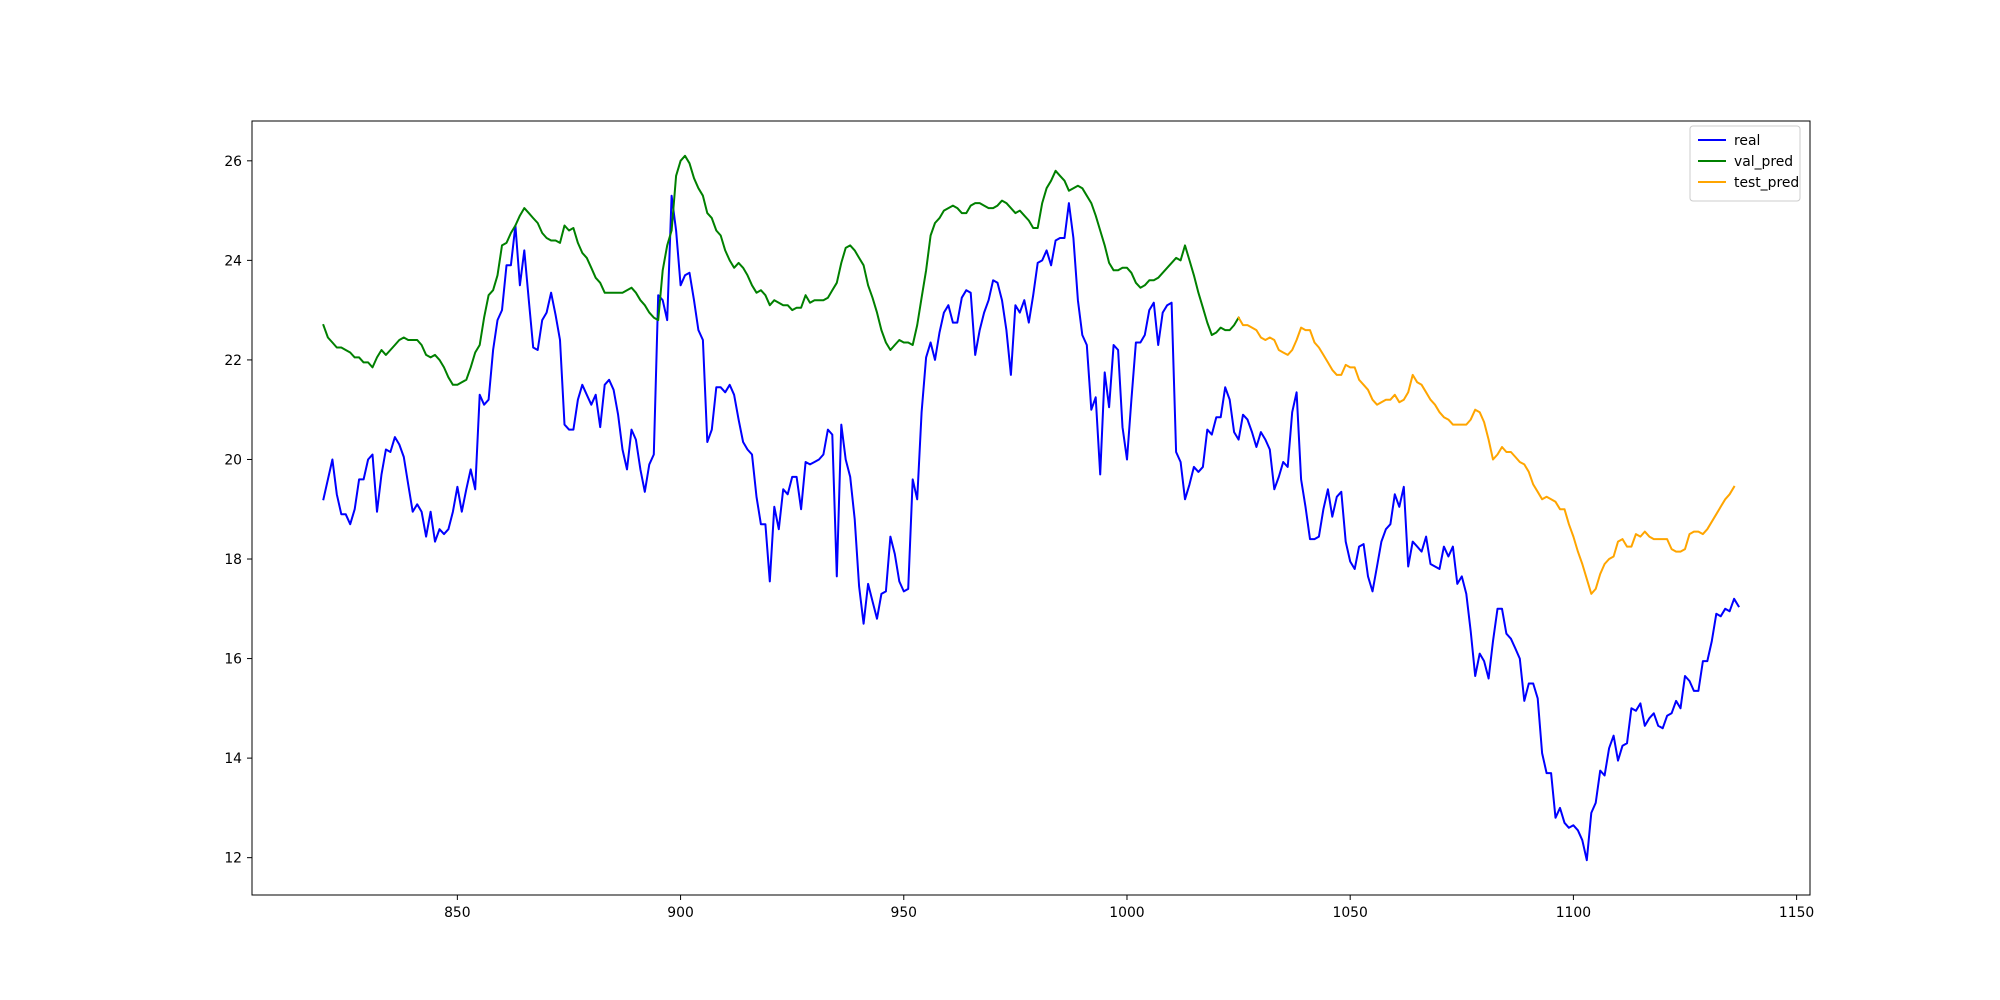  Describe the element at coordinates (233, 162) in the screenshot. I see `y-tick-label: 26` at that location.